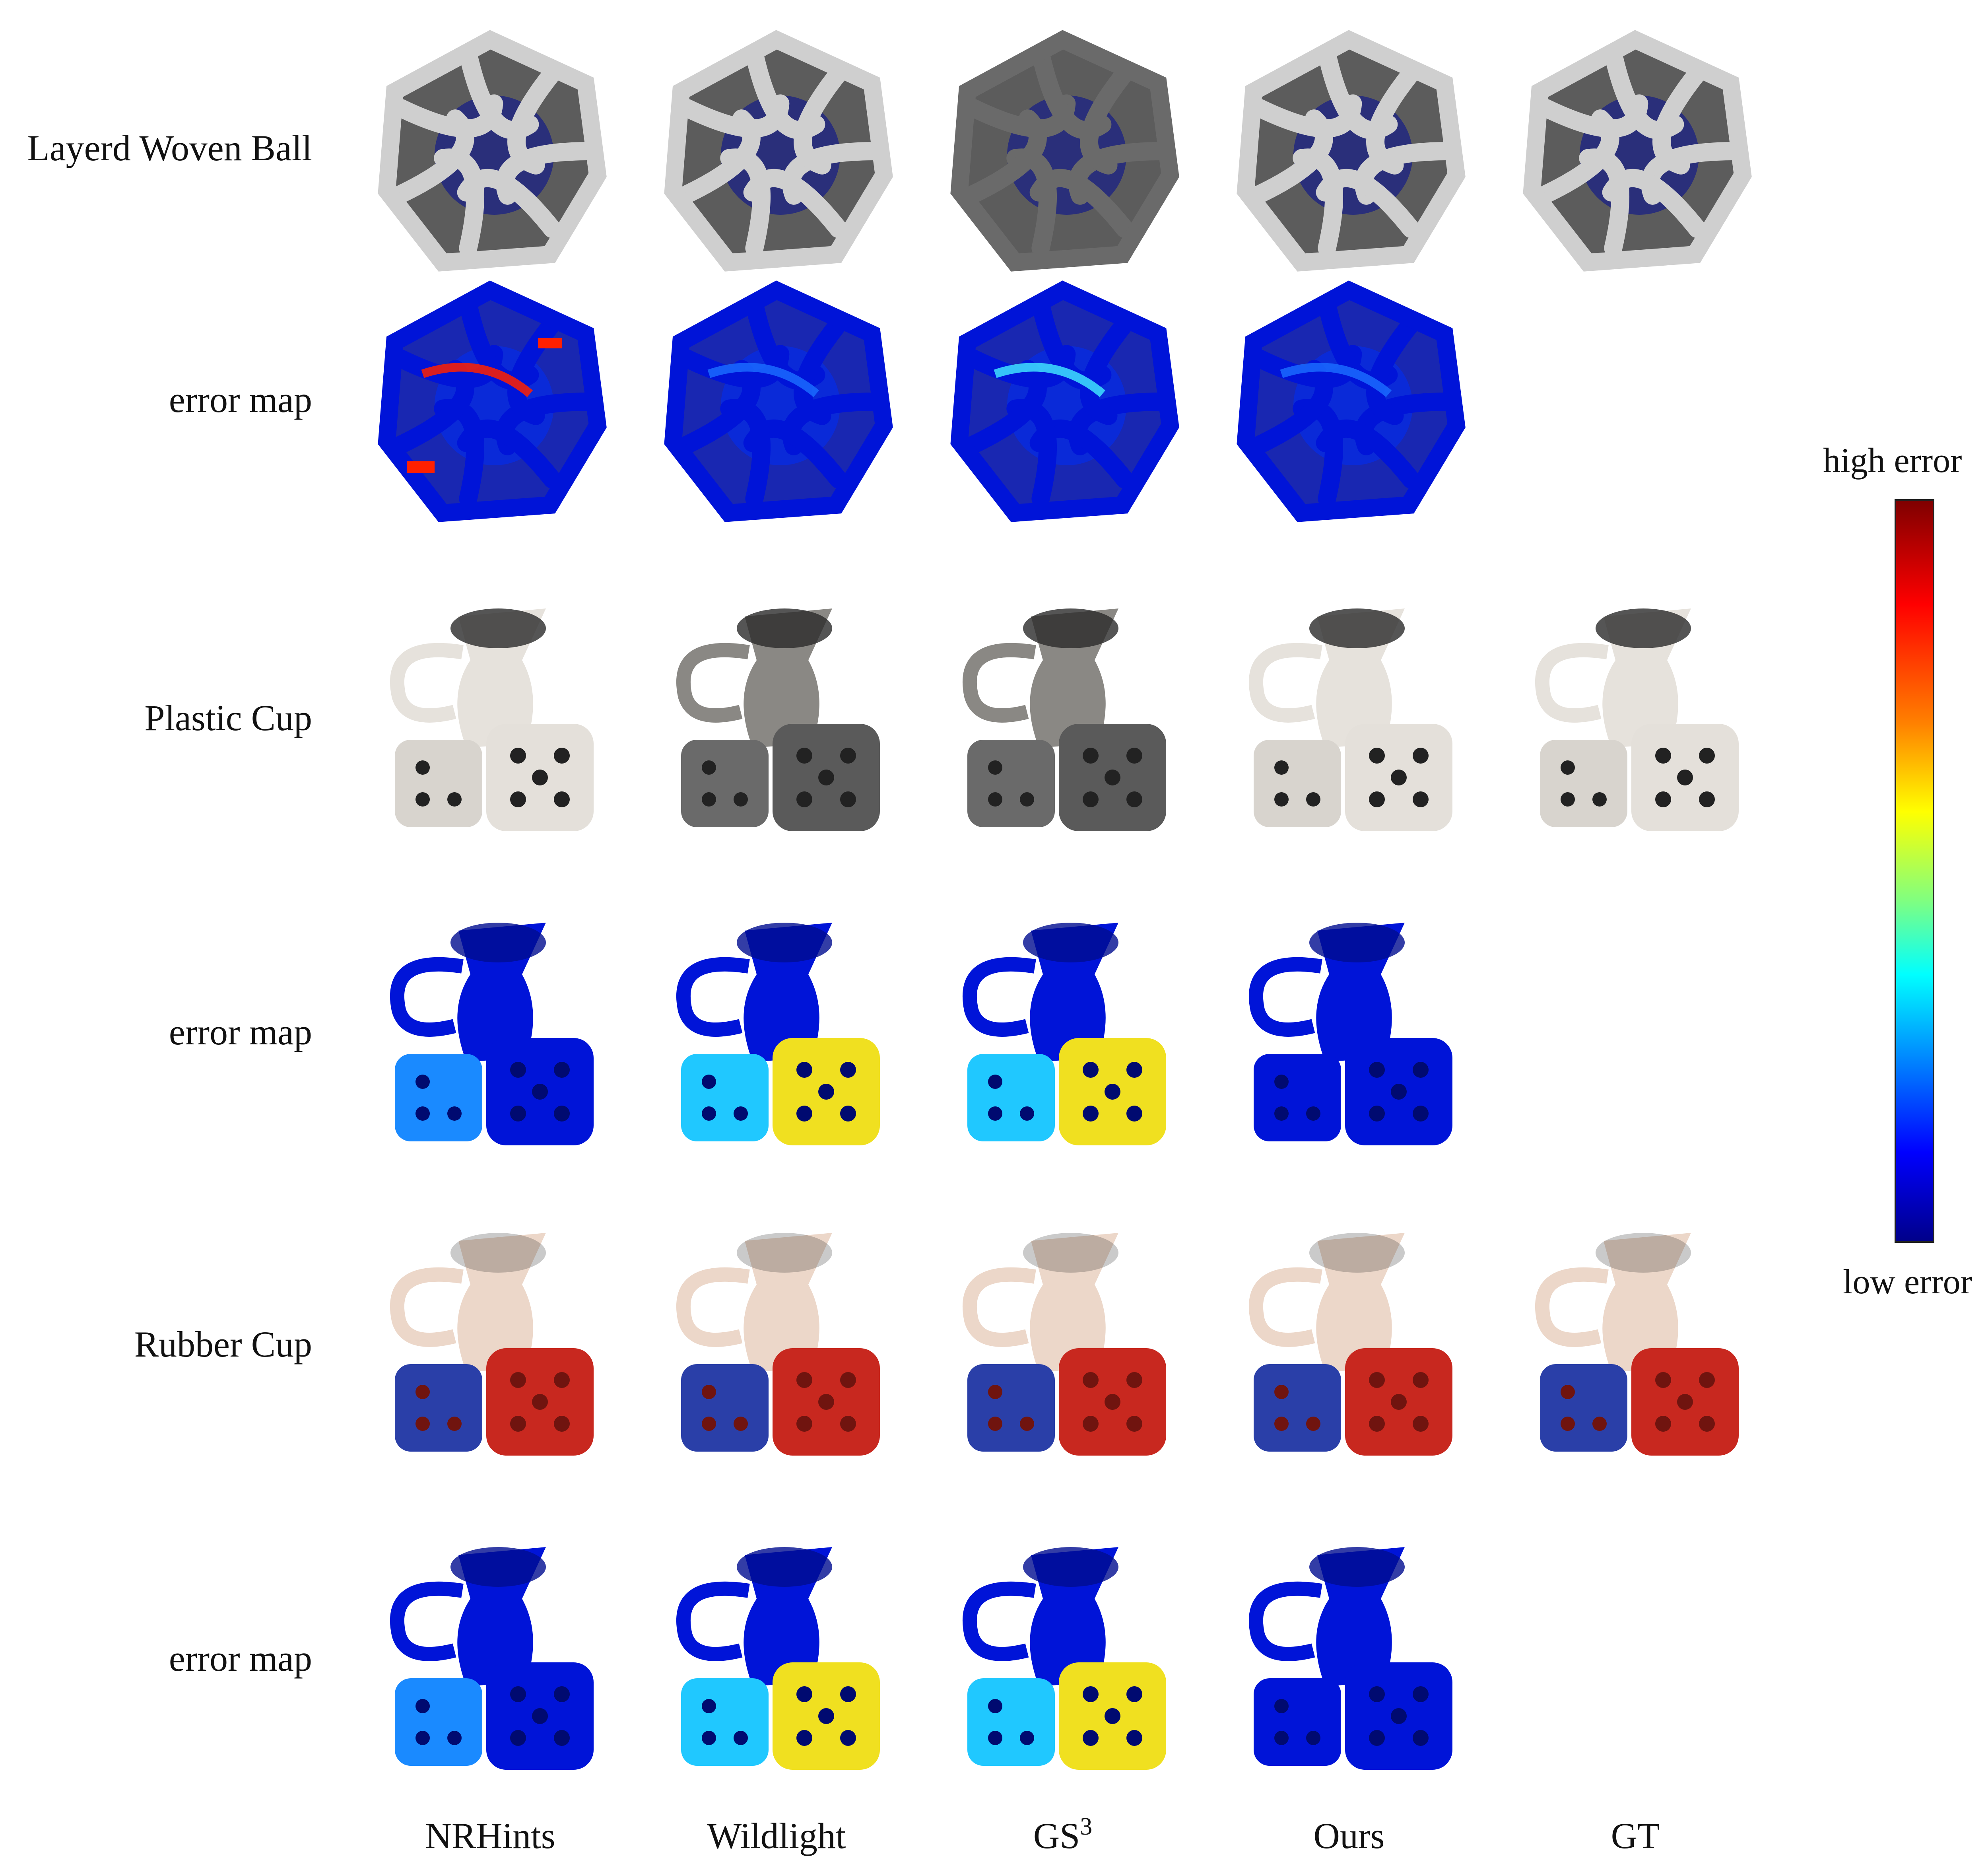 The image size is (1988, 1866). I want to click on error-image-rubber-gs, so click(1063, 1659).